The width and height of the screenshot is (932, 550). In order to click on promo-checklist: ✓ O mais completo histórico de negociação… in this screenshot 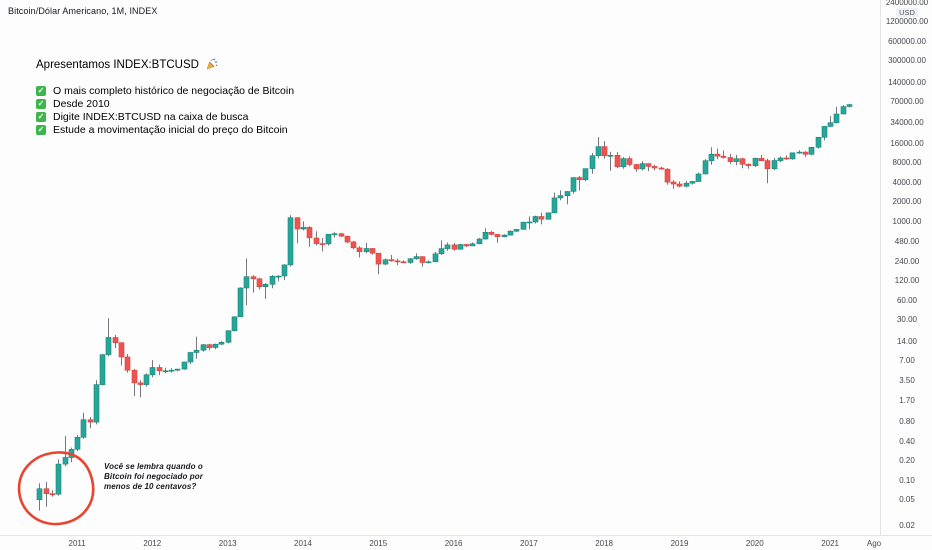, I will do `click(165, 110)`.